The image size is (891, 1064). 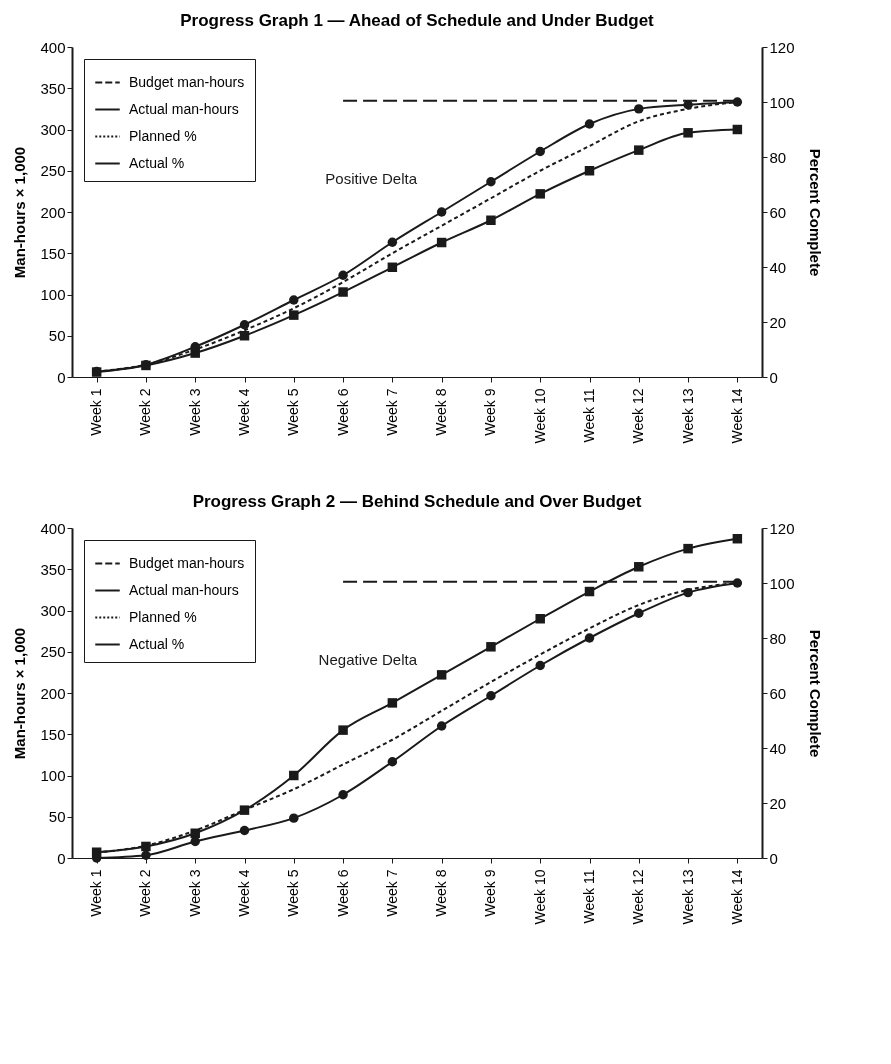 What do you see at coordinates (371, 178) in the screenshot?
I see `annotation: Positive Delta` at bounding box center [371, 178].